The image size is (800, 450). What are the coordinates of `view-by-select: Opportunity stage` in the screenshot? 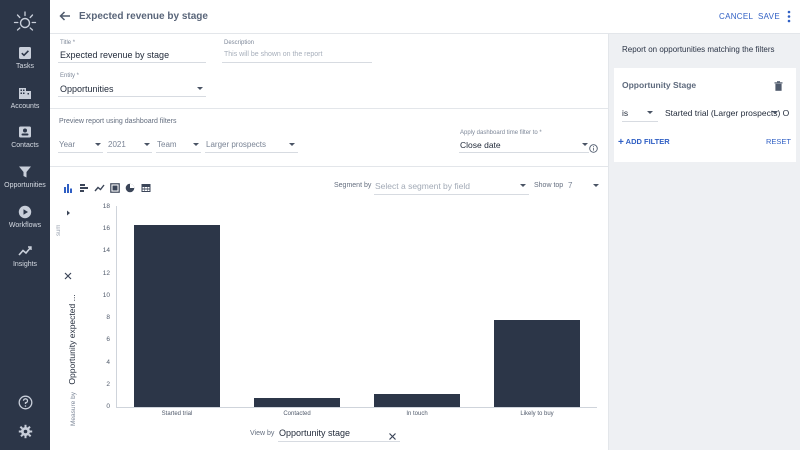 It's located at (315, 433).